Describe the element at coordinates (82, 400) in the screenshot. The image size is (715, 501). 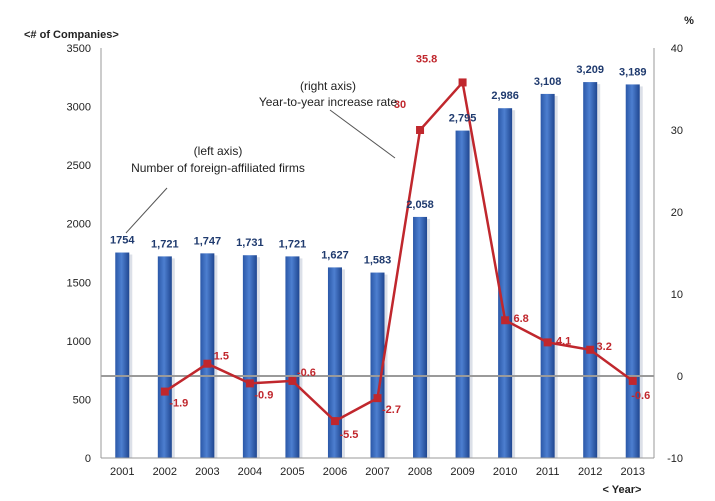
I see `left-tick-label: 500` at that location.